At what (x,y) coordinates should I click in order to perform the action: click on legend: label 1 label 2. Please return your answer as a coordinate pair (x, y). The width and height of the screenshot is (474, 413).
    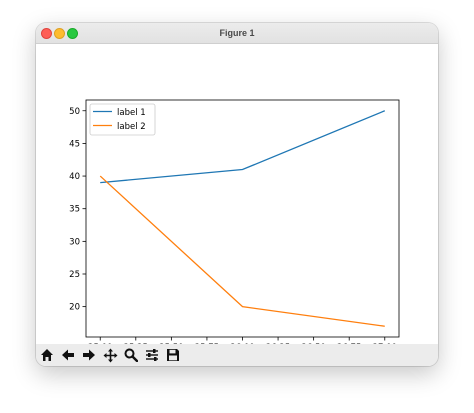
    Looking at the image, I should click on (122, 119).